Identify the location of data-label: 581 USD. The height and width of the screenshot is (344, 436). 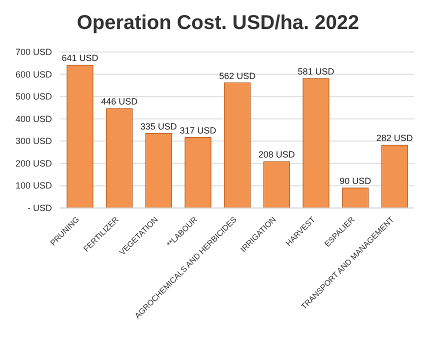
(316, 71).